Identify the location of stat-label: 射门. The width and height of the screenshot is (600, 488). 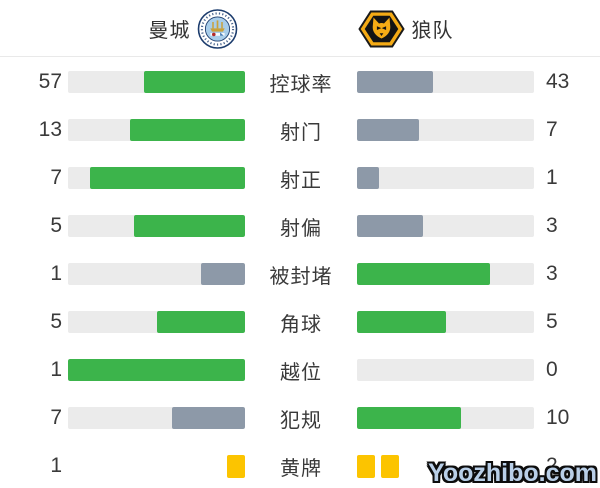
(301, 132).